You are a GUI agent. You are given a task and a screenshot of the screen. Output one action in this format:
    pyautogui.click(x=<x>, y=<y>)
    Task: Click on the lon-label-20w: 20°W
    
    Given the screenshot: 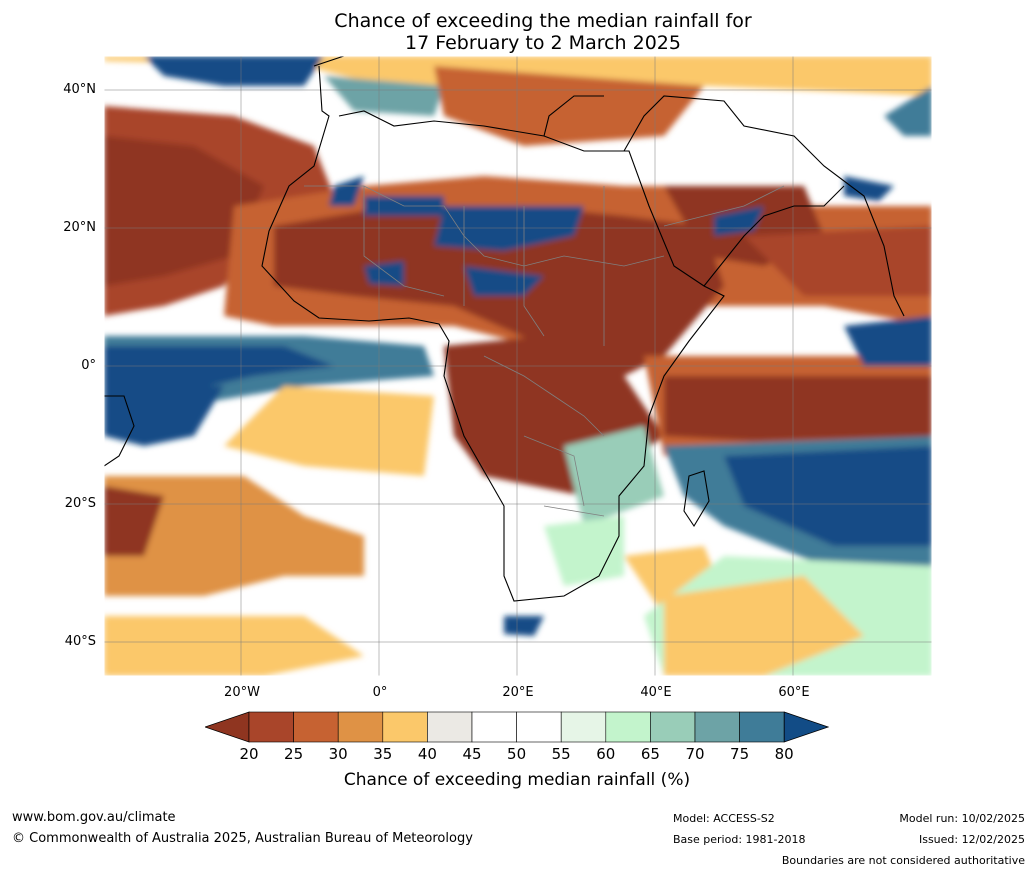 What is the action you would take?
    pyautogui.click(x=242, y=692)
    